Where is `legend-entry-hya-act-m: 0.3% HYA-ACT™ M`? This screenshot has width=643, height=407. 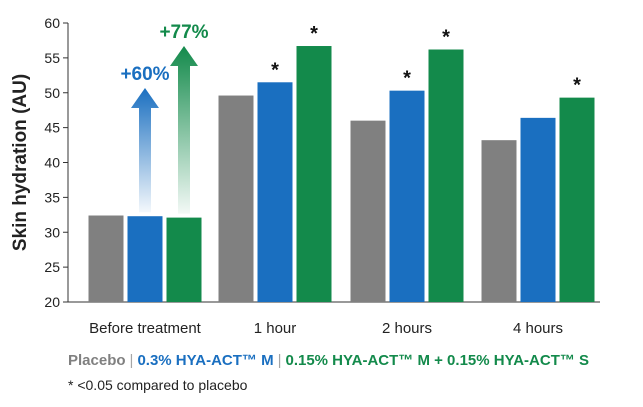 legend-entry-hya-act-m: 0.3% HYA-ACT™ M is located at coordinates (205, 360).